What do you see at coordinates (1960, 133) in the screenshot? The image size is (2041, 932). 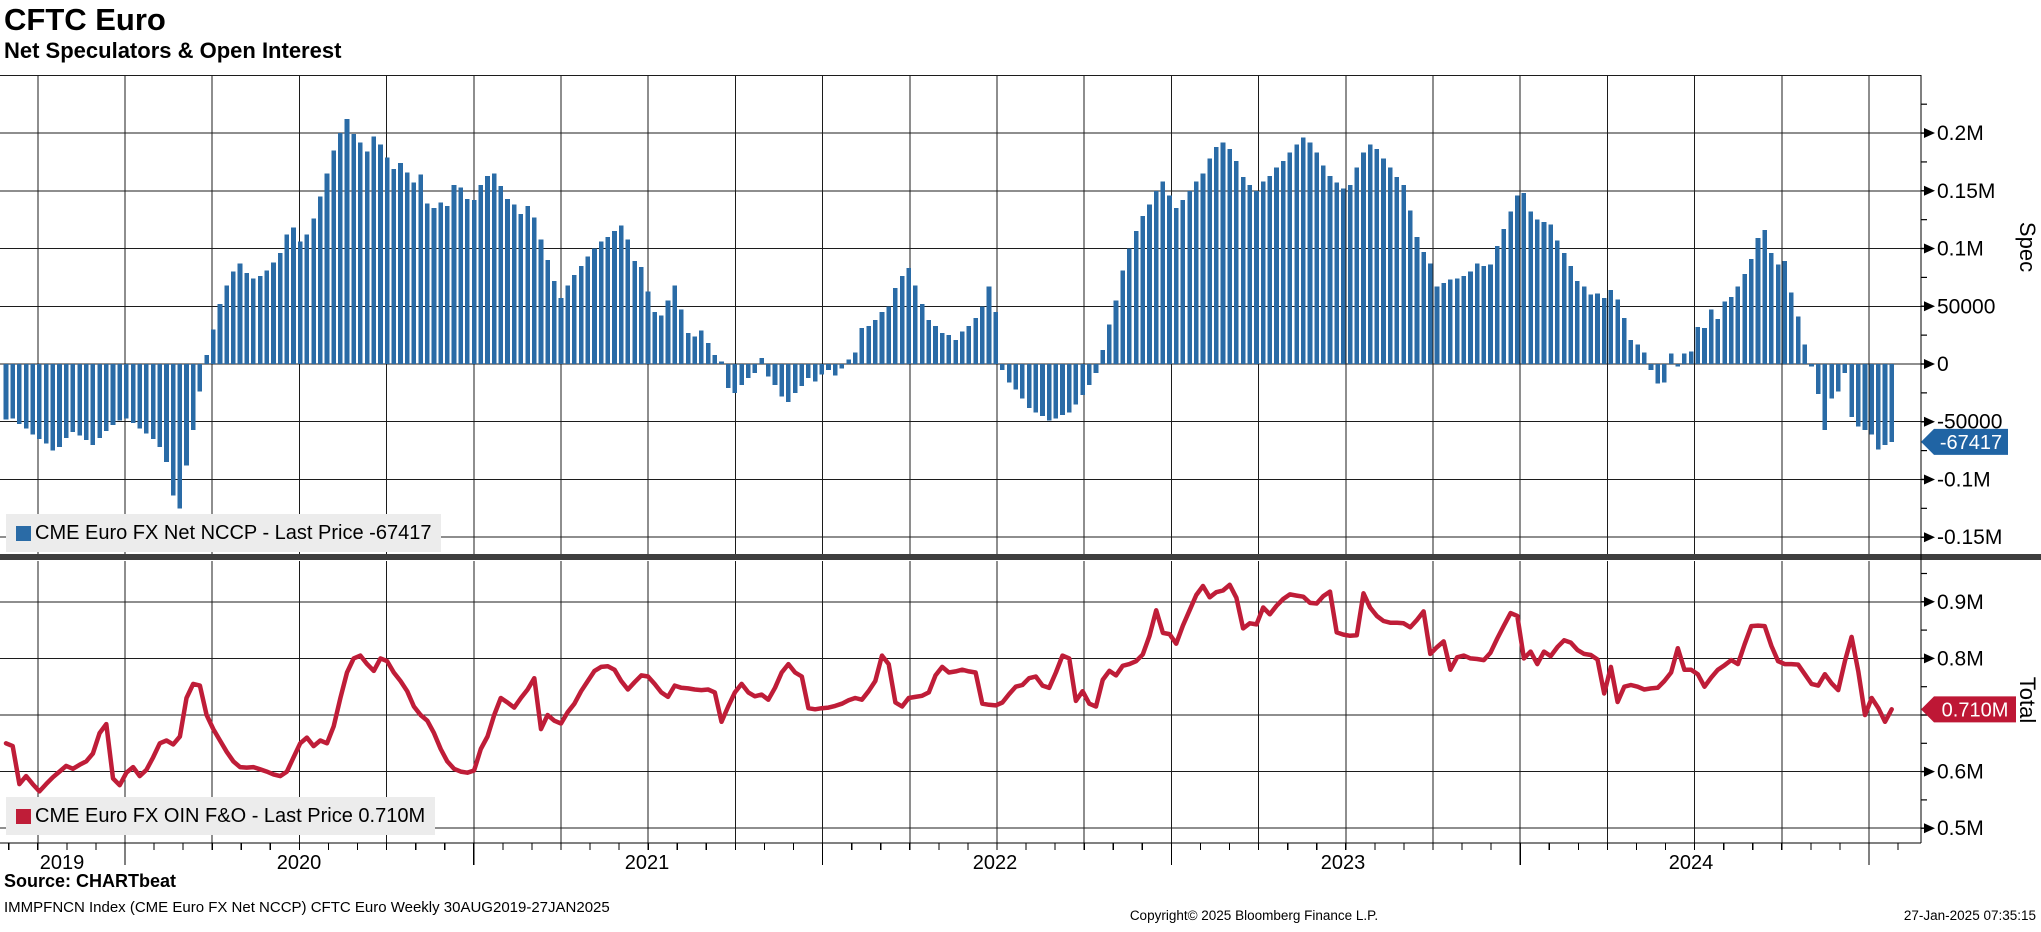 I see `spec-tick-label: 0.2M` at bounding box center [1960, 133].